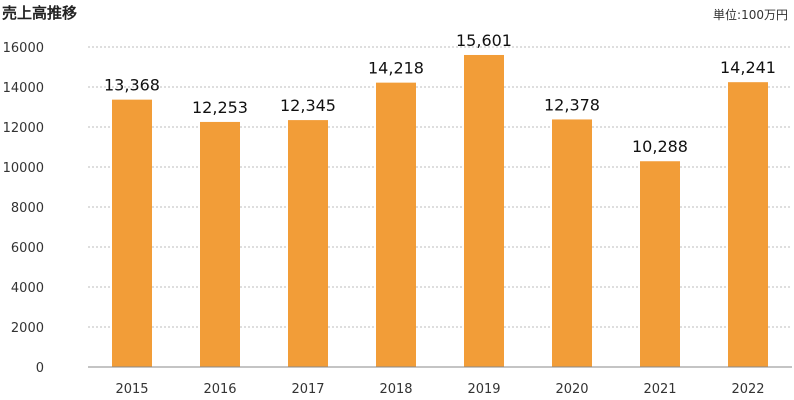 This screenshot has height=400, width=794. Describe the element at coordinates (220, 244) in the screenshot. I see `bar-2016` at that location.